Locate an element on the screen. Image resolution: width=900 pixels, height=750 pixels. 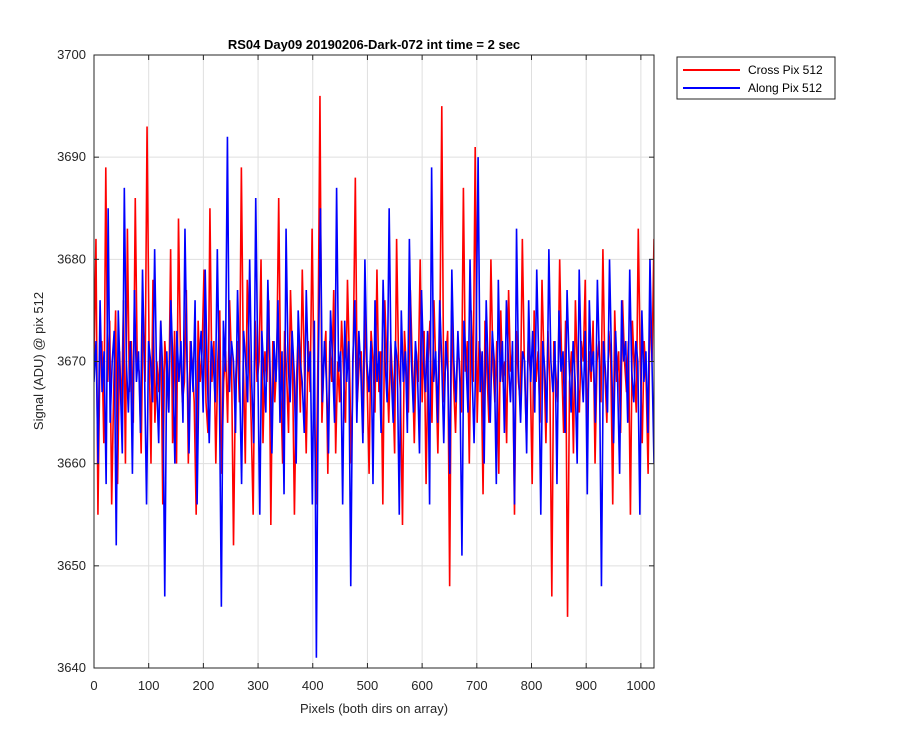
x-tick-label: 900 is located at coordinates (586, 685).